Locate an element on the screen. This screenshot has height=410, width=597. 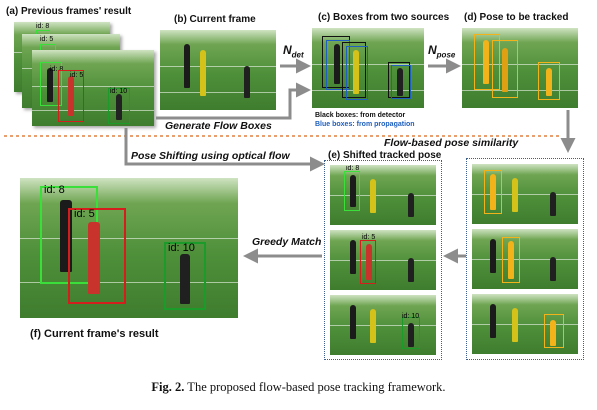
greedy-match-label: Greedy Match is located at coordinates (287, 242).